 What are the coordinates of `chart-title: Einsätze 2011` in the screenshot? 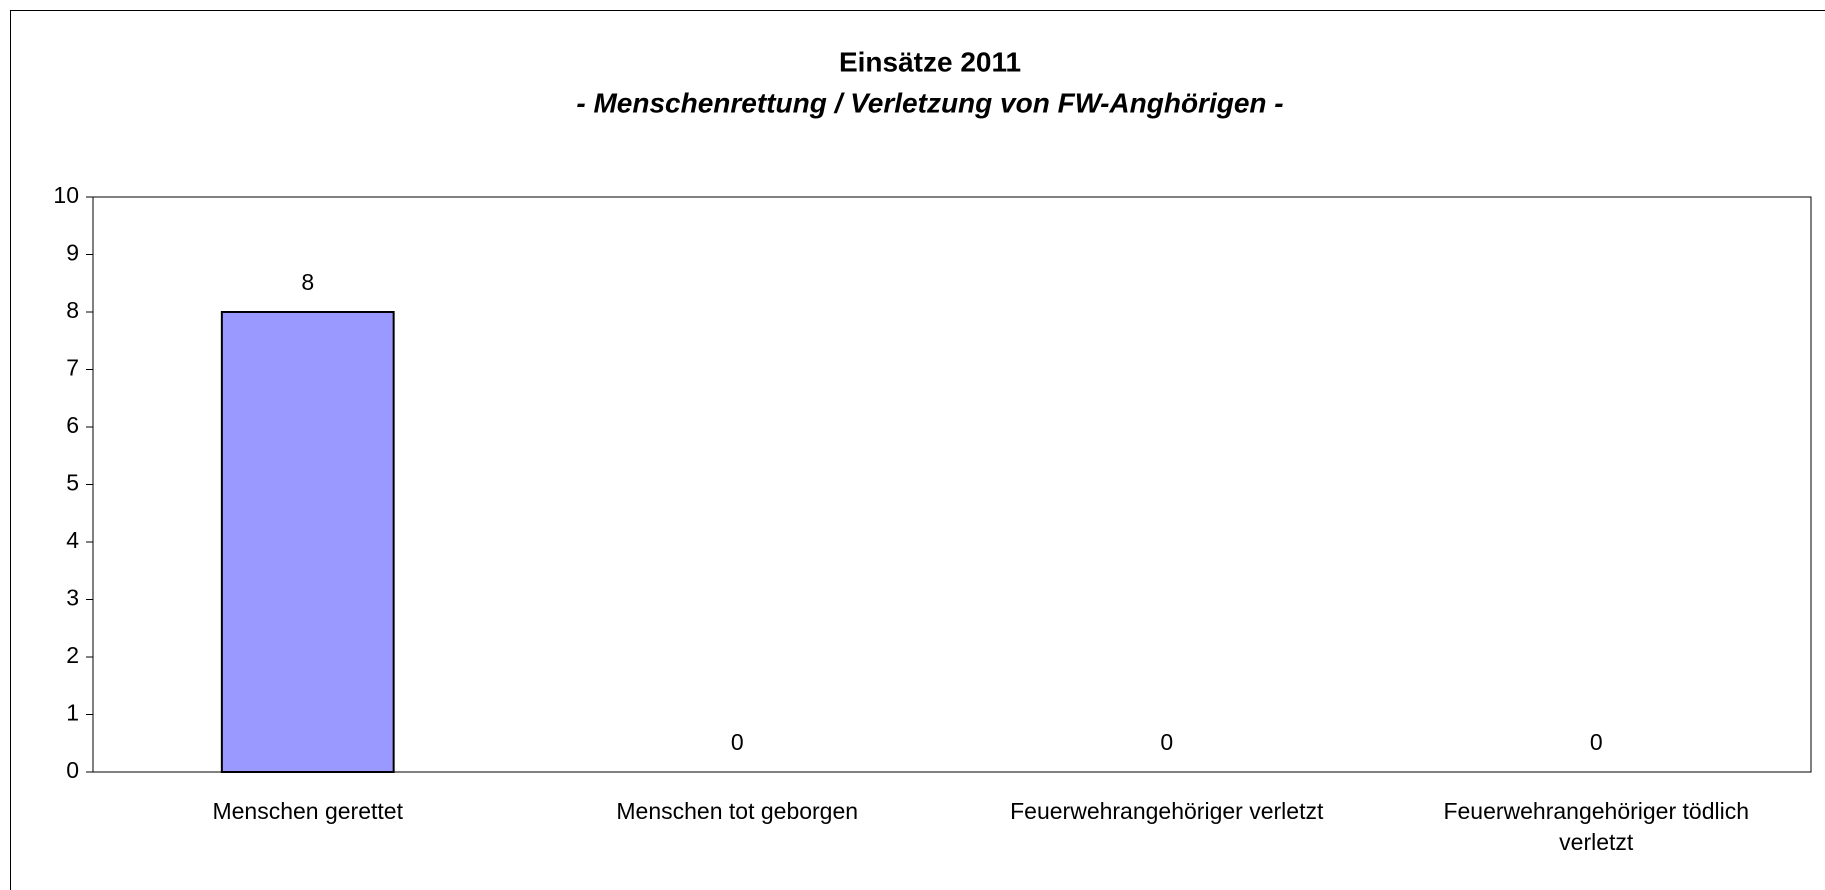 It's located at (930, 61).